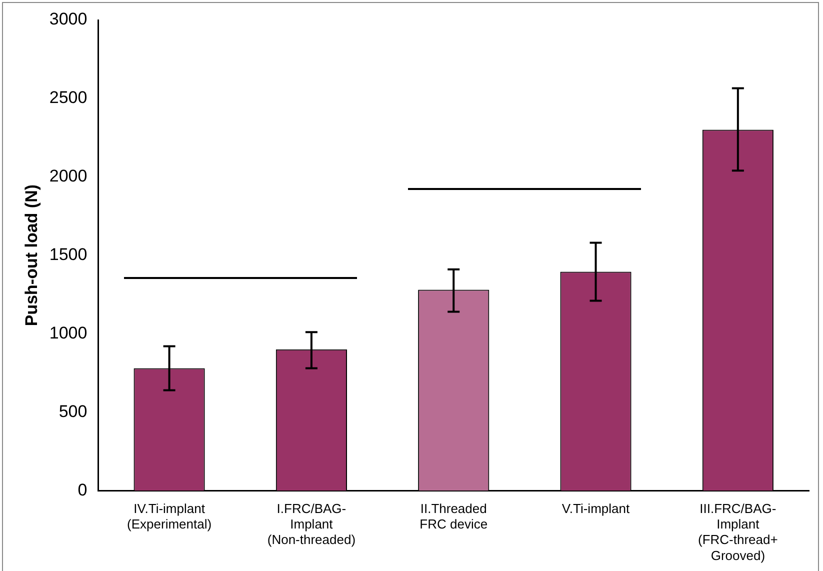 The width and height of the screenshot is (823, 571). I want to click on y-tick-label: 3000, so click(68, 19).